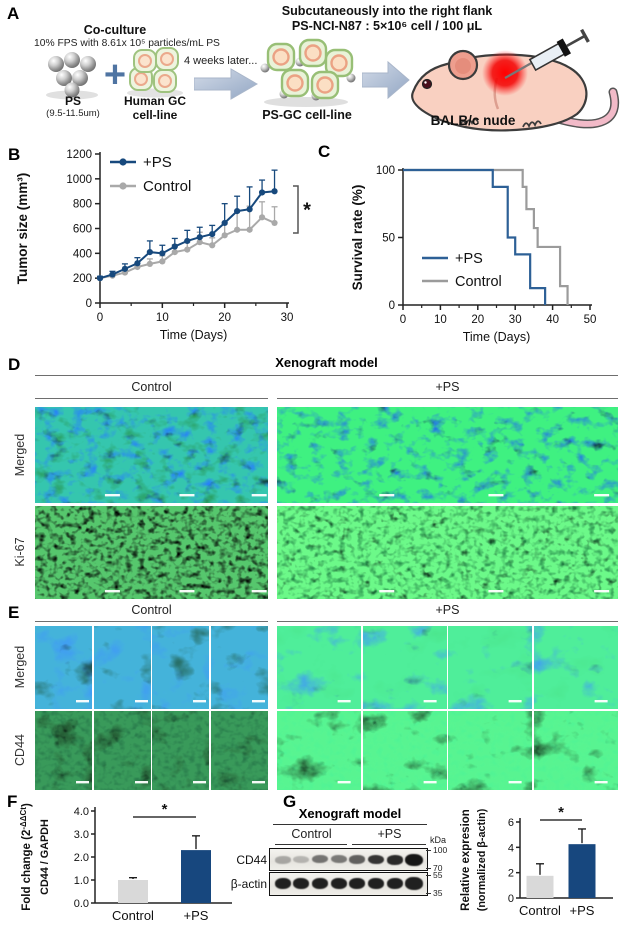  What do you see at coordinates (388, 239) in the screenshot?
I see `svg-text: 50` at bounding box center [388, 239].